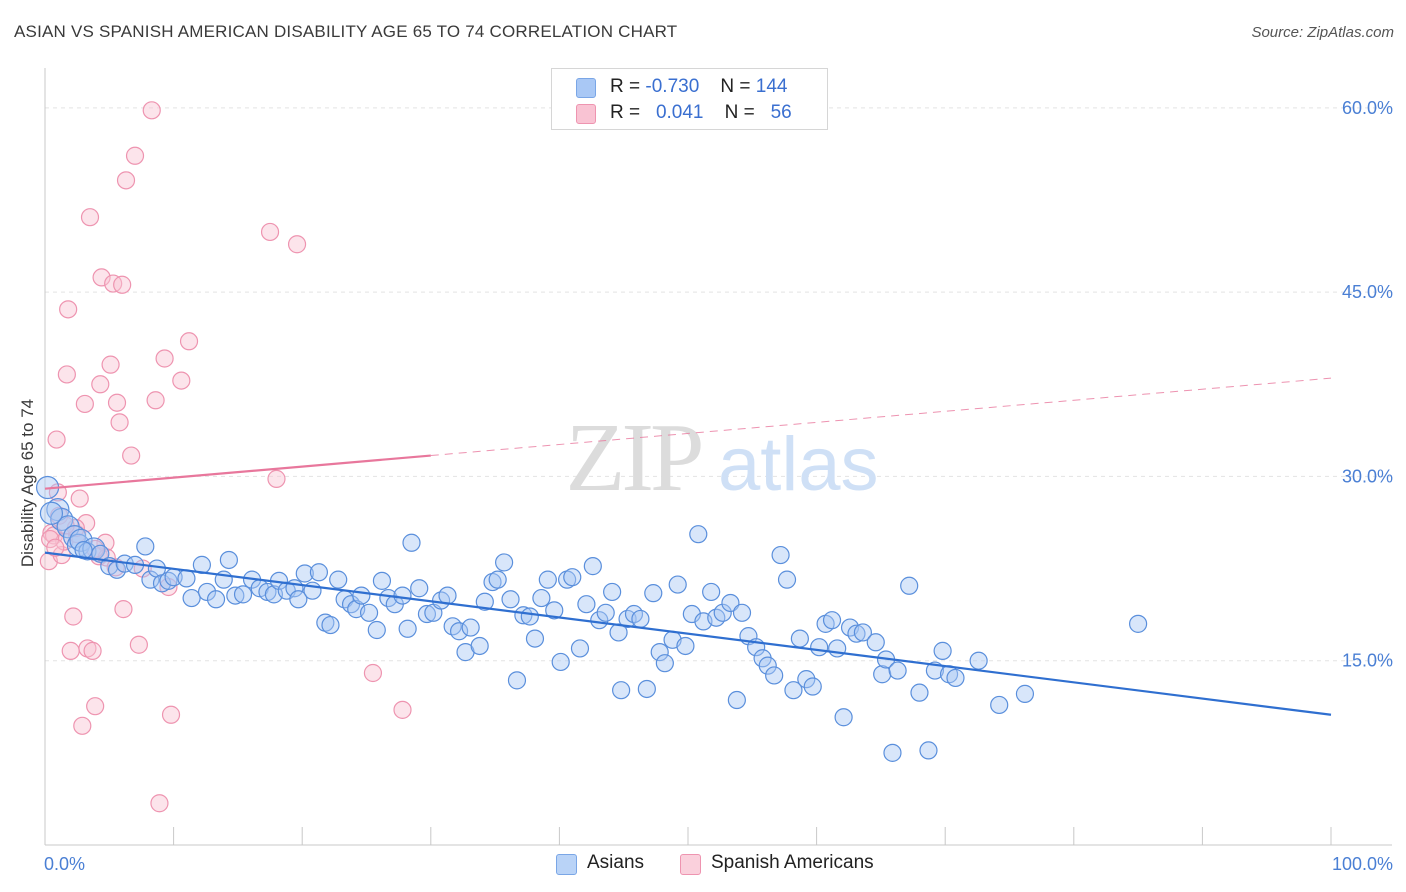  I want to click on legend-swatch-spanish, so click(586, 114).